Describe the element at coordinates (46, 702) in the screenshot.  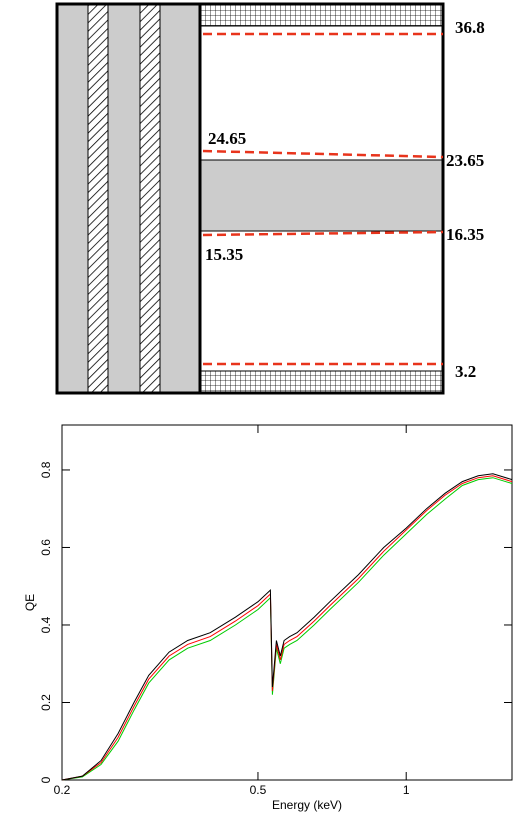
I see `y-tick-label: 0.2` at that location.